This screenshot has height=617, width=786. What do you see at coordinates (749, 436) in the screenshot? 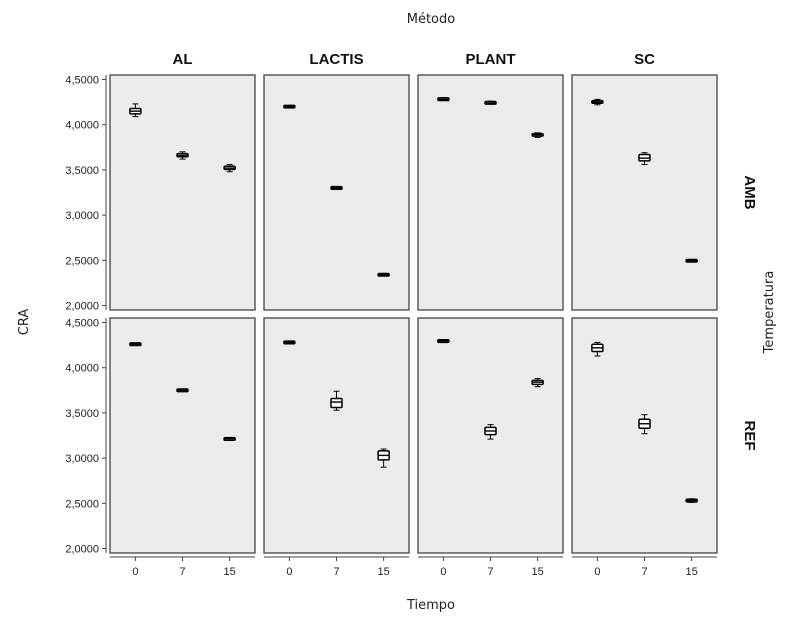
I see `row-facet-label: REF` at bounding box center [749, 436].